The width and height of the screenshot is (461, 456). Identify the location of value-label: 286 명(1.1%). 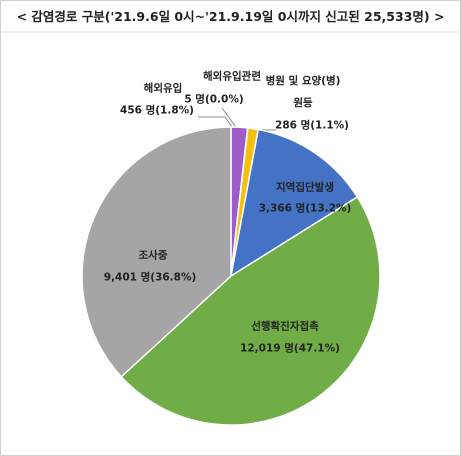
(312, 125).